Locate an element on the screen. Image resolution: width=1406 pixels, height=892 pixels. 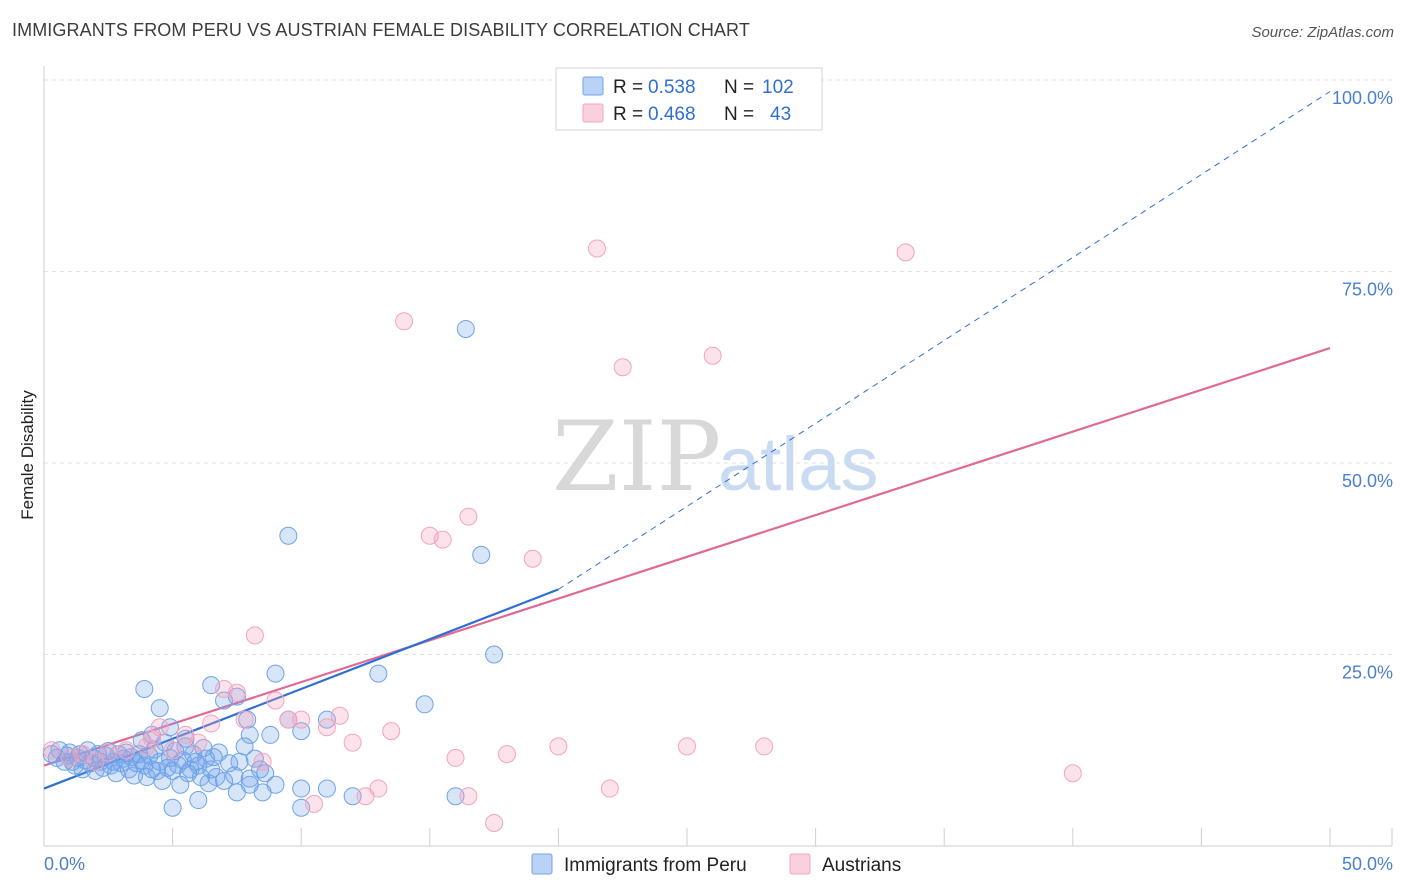
x-tick-label-right: 50.0% is located at coordinates (1367, 864).